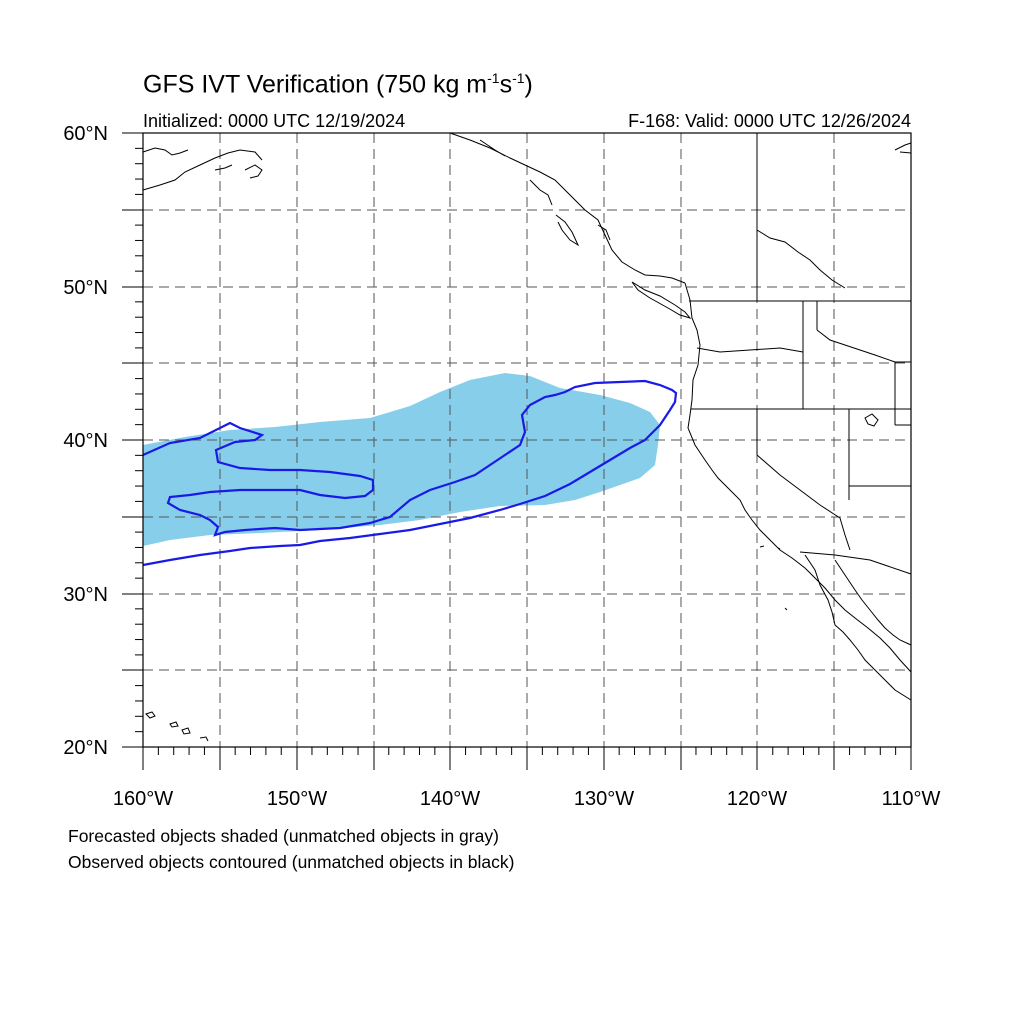  Describe the element at coordinates (85, 748) in the screenshot. I see `lat-label-20n: 20°N` at that location.